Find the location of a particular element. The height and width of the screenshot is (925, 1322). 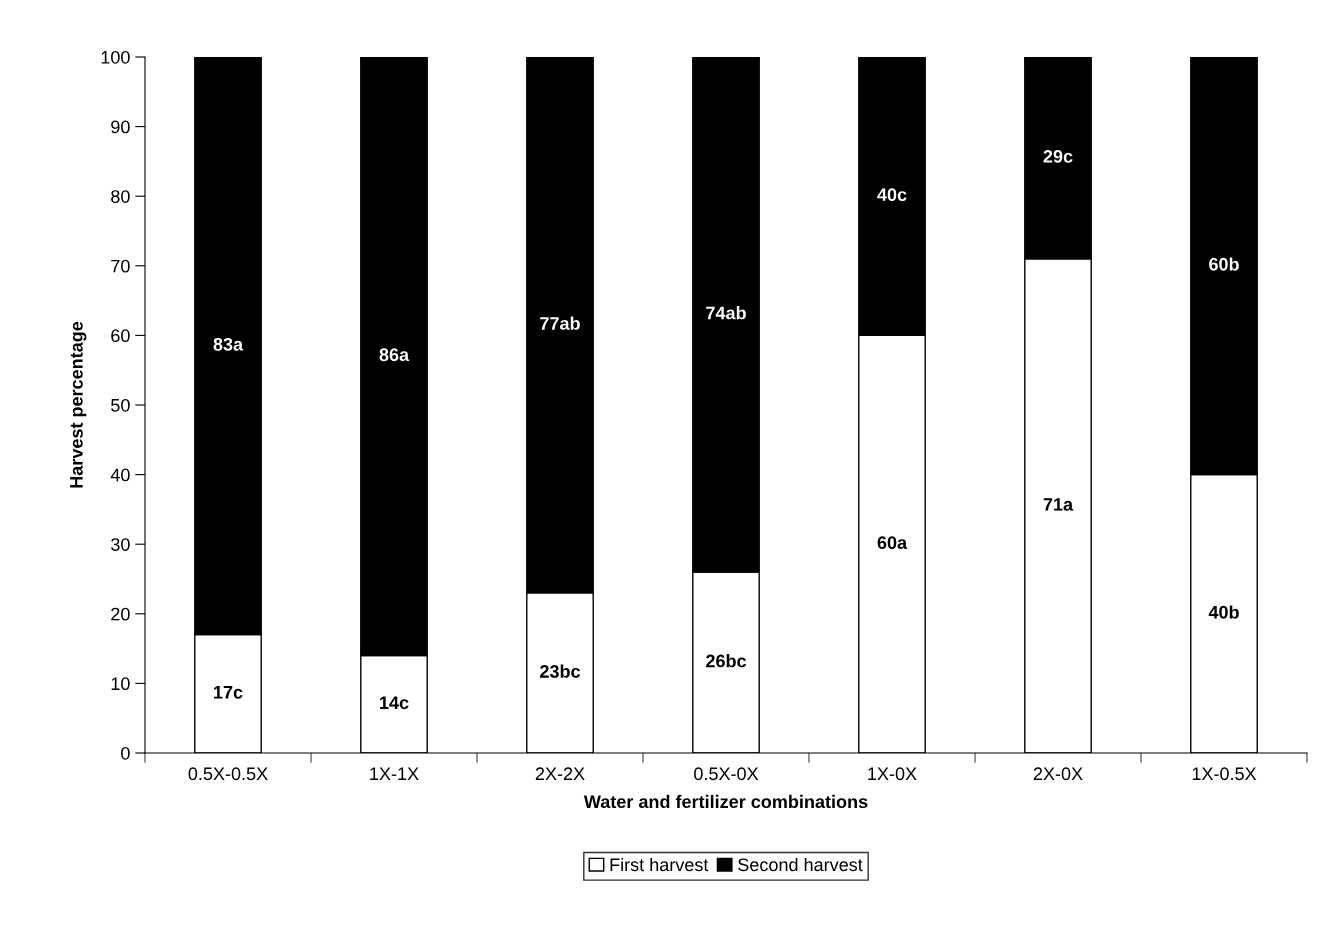

y-tick-label: 20 is located at coordinates (120, 614).